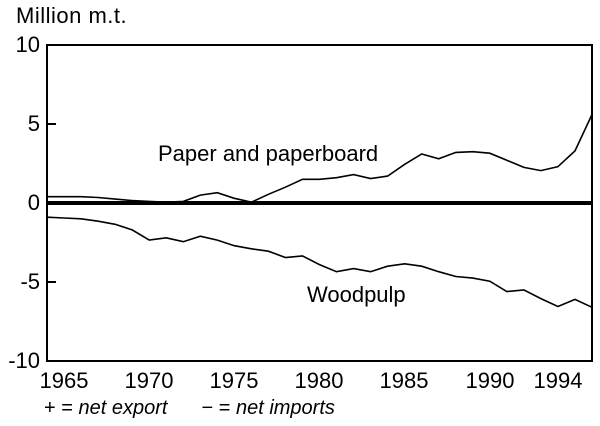 The width and height of the screenshot is (600, 426). Describe the element at coordinates (207, 408) in the screenshot. I see `minus-symbol: −` at that location.